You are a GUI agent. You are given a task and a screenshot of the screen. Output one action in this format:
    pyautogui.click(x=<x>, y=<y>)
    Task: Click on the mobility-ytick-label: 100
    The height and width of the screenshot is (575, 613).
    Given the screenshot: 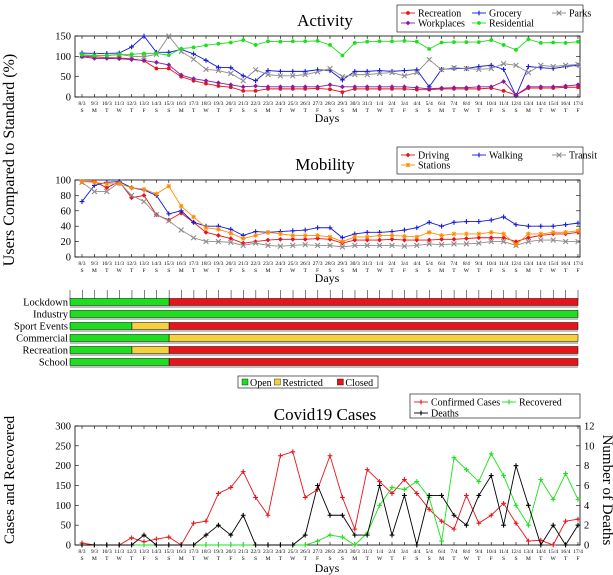 What is the action you would take?
    pyautogui.click(x=63, y=181)
    